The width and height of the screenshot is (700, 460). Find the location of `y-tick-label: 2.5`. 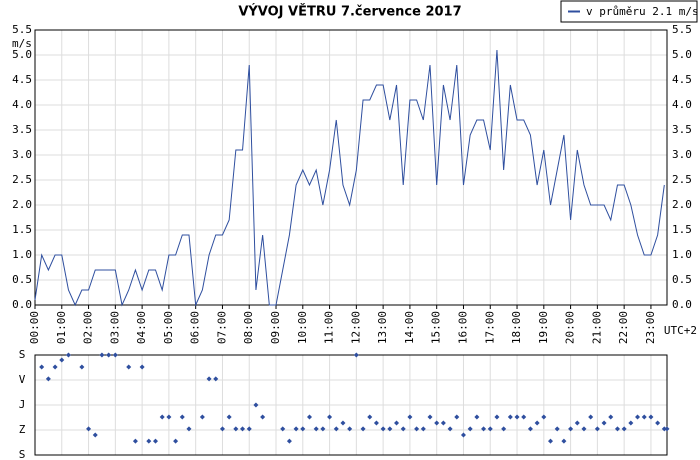

y-tick-label: 2.5 is located at coordinates (22, 179).